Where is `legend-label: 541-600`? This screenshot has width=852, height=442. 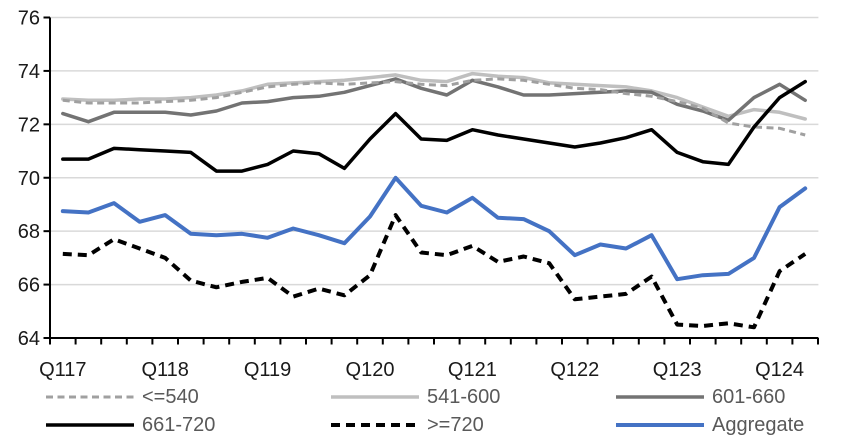 legend-label: 541-600 is located at coordinates (464, 397).